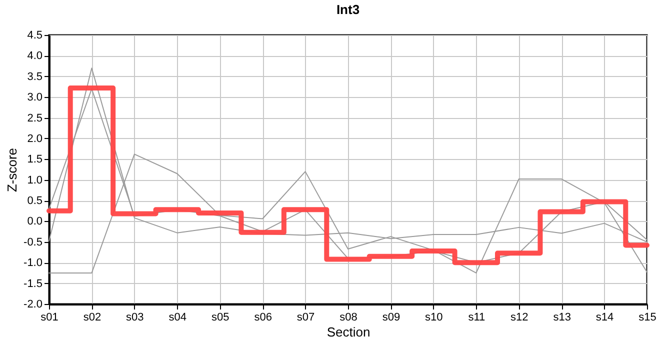  Describe the element at coordinates (434, 318) in the screenshot. I see `x-tick-label: s10` at that location.